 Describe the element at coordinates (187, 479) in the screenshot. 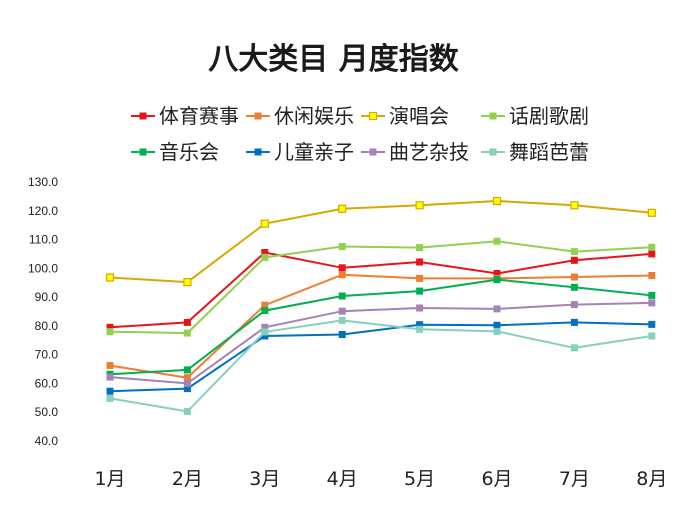

I see `x-tick-label: 2月` at that location.